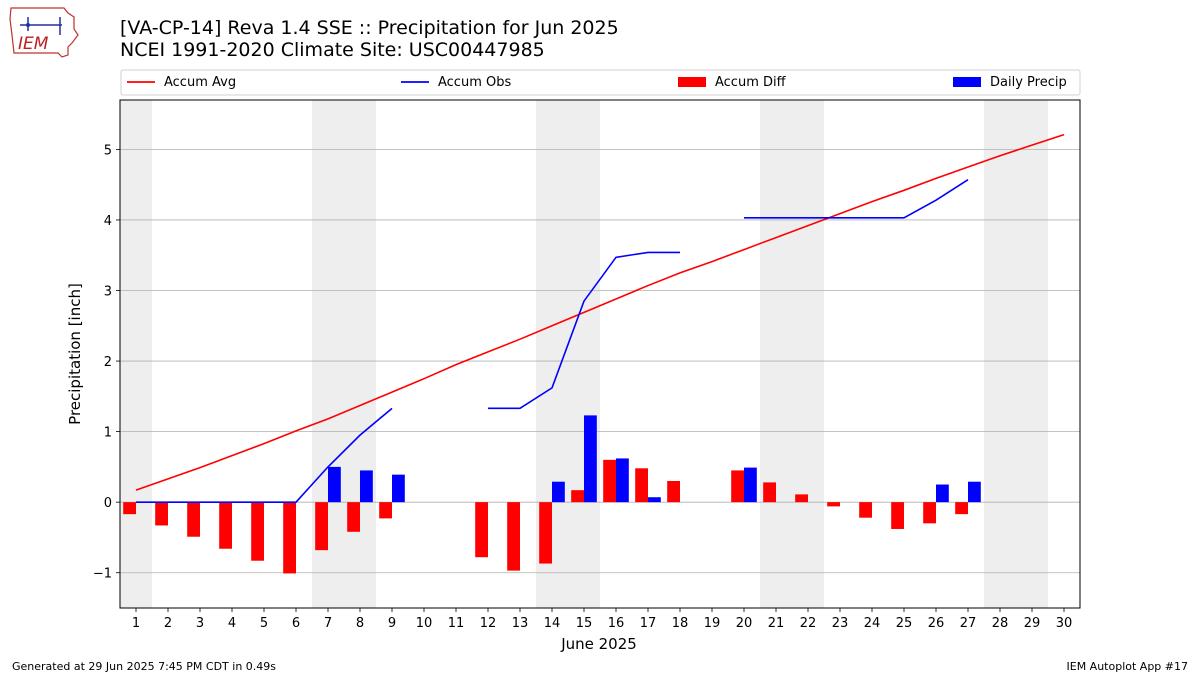  Describe the element at coordinates (808, 623) in the screenshot. I see `x-tick-label: 22` at that location.